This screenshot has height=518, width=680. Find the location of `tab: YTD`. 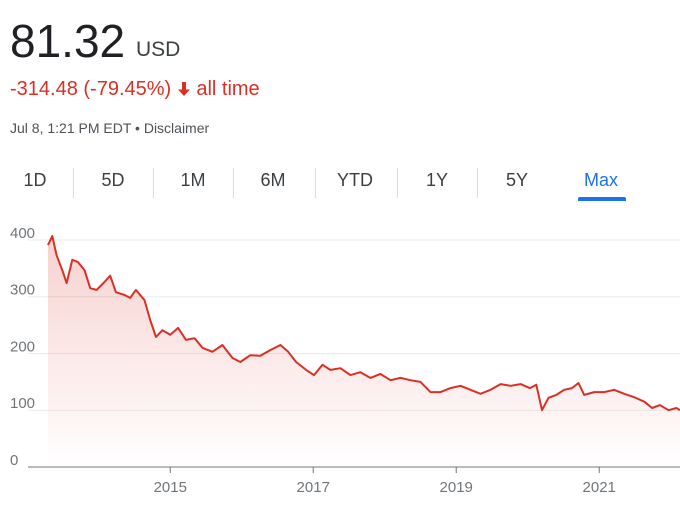

tab: YTD is located at coordinates (355, 180).